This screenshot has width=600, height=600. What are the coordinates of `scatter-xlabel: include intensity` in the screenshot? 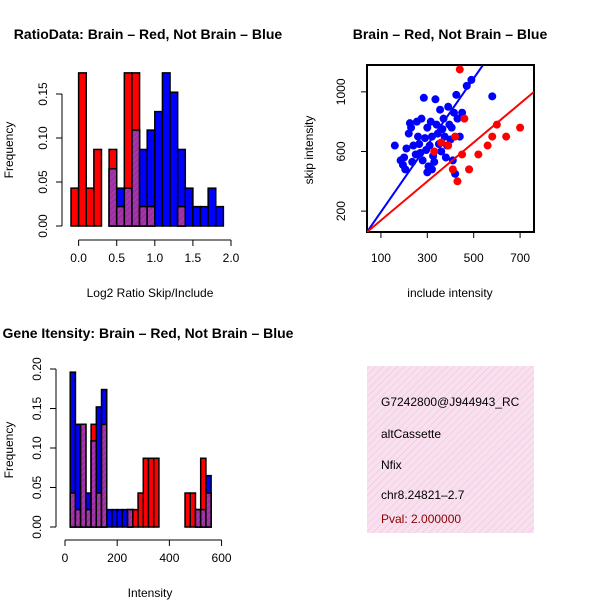 It's located at (449, 293).